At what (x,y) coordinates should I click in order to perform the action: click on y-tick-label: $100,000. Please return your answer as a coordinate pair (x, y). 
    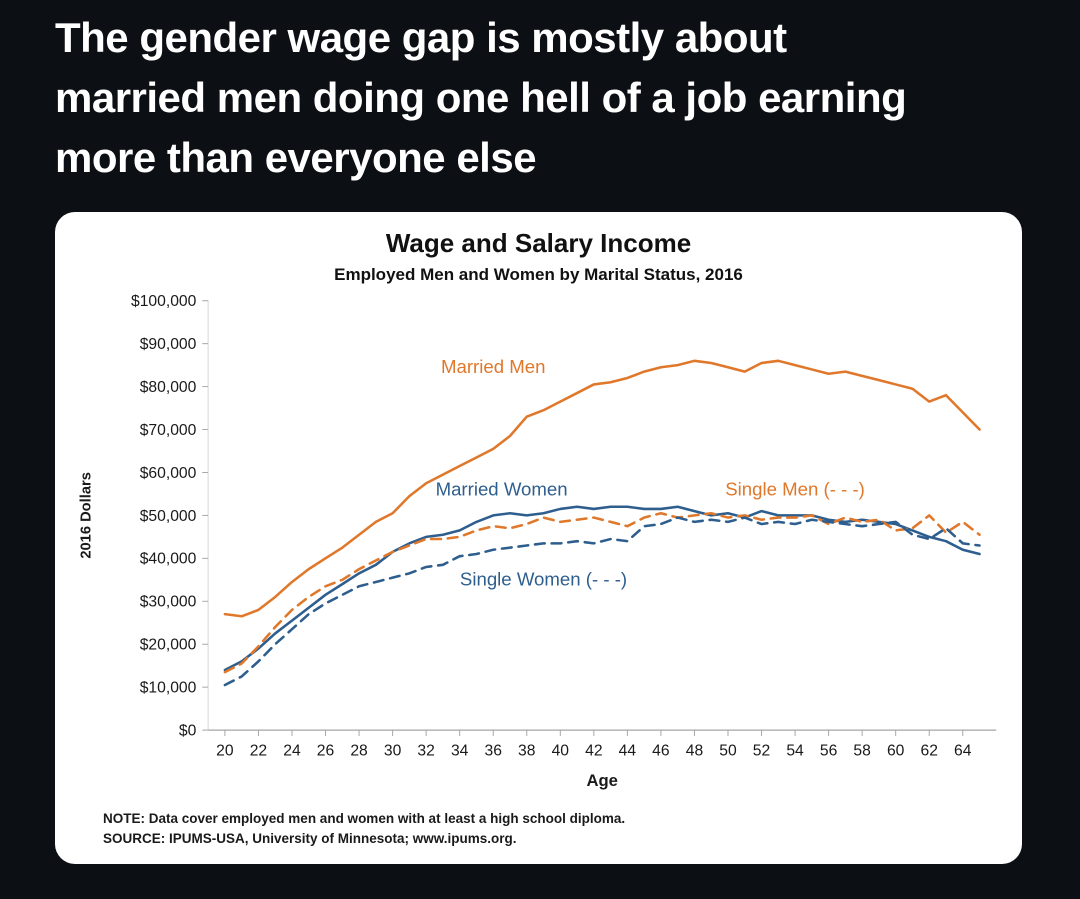
    Looking at the image, I should click on (164, 301).